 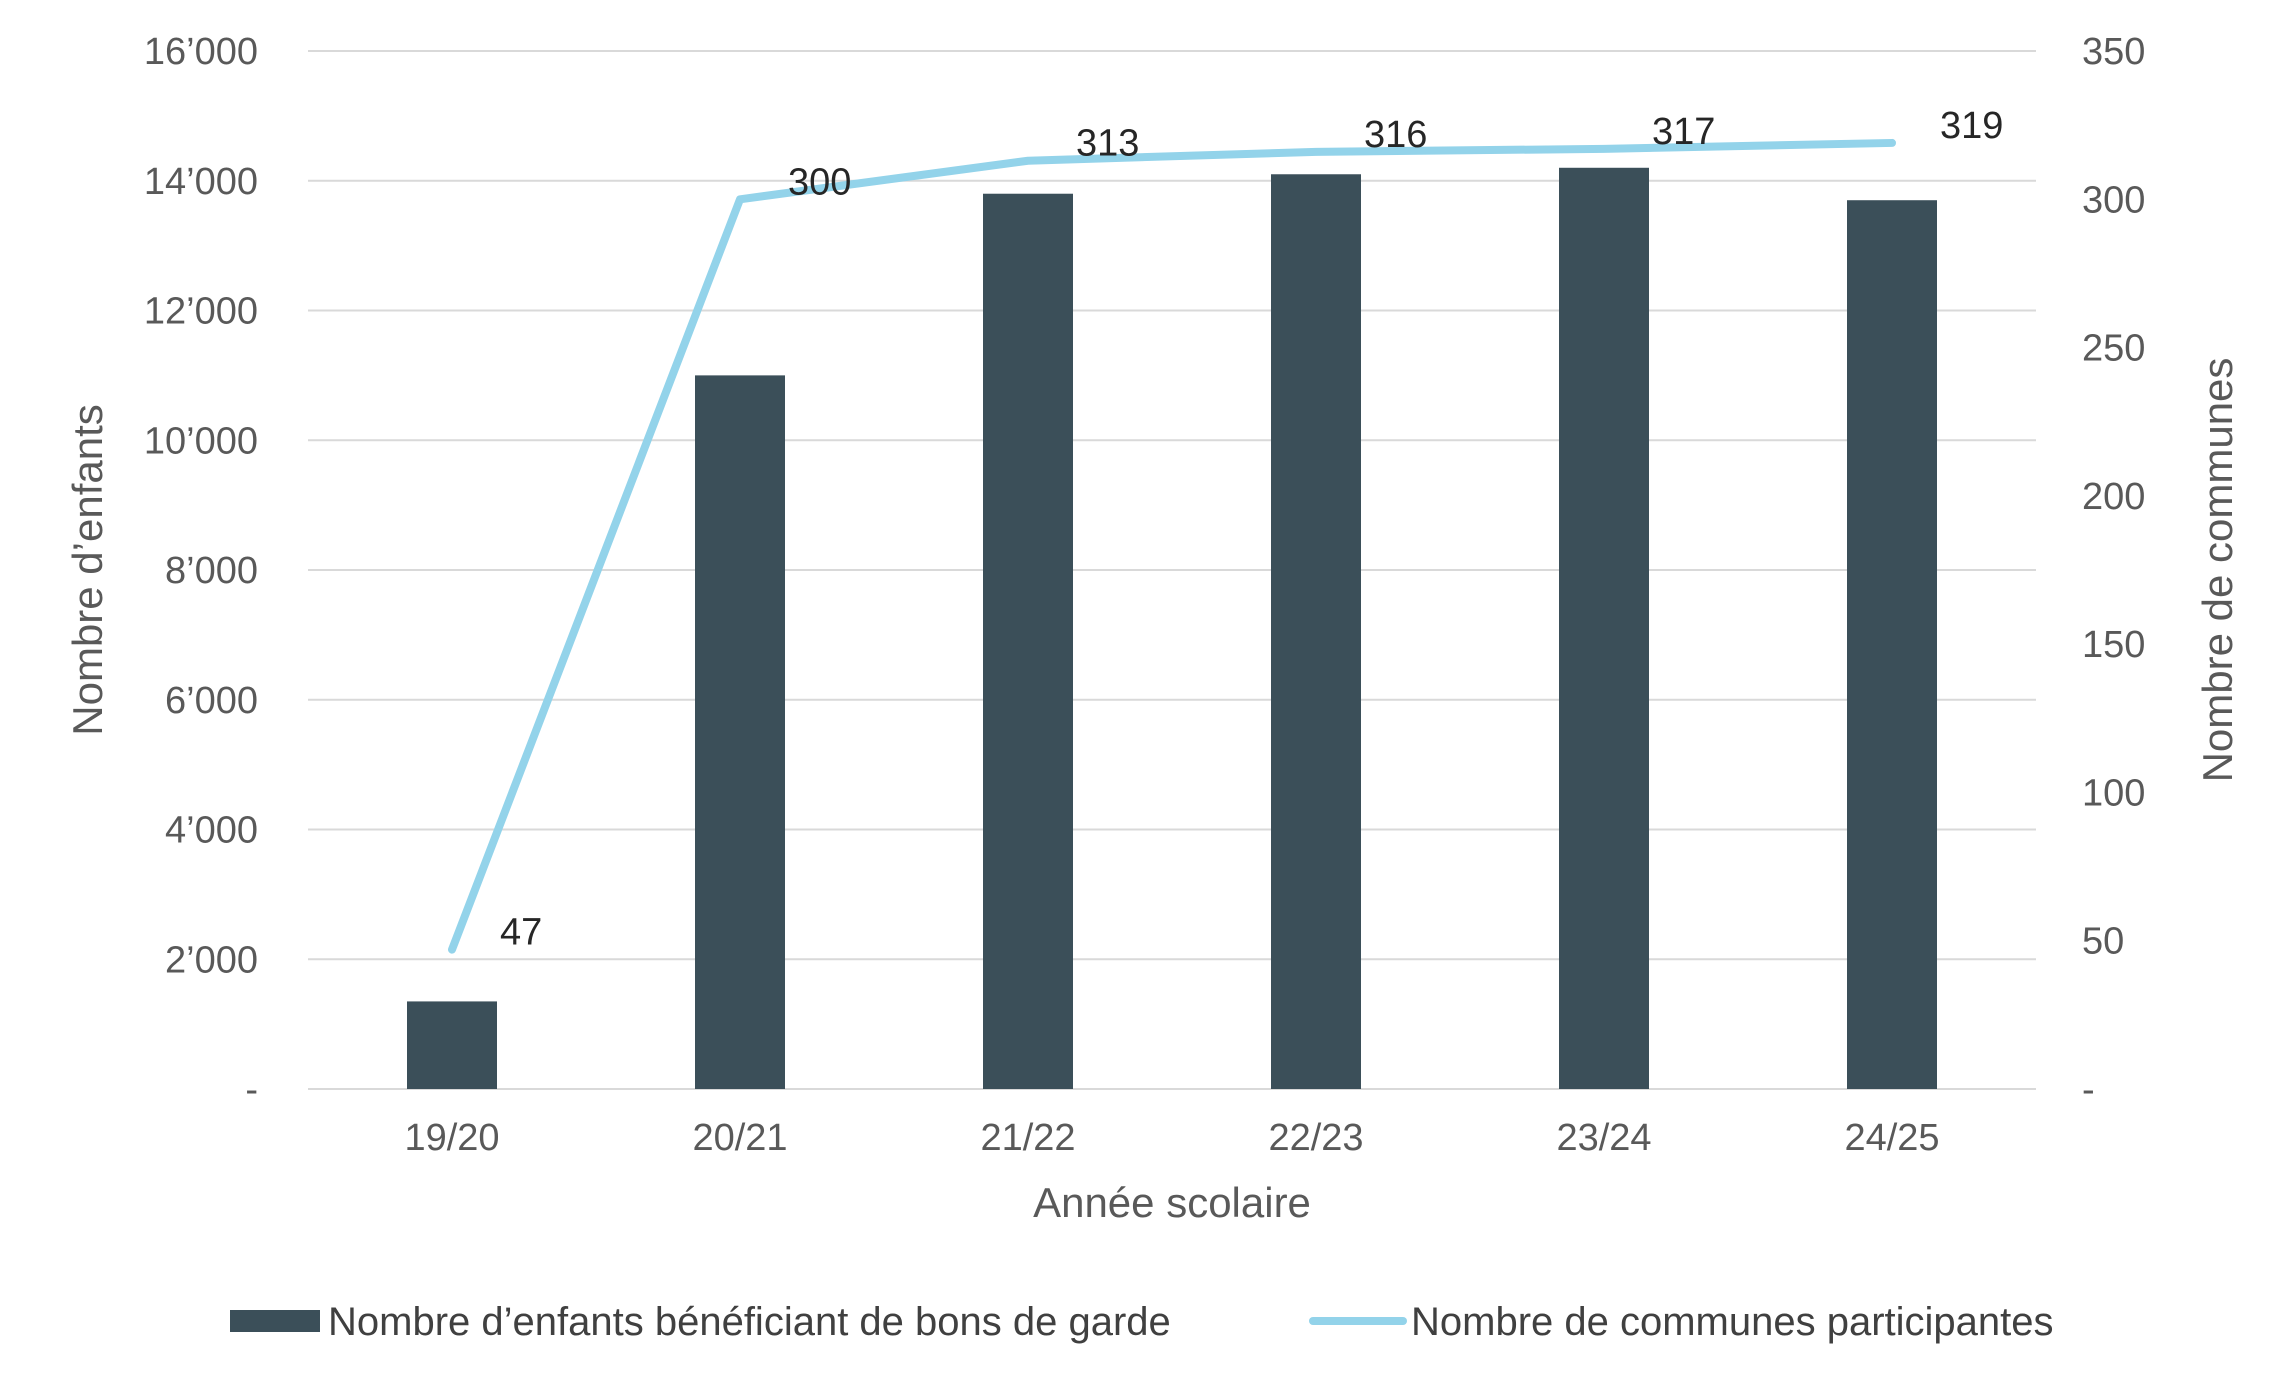 I want to click on y2-tick-label: 200, so click(x=2113, y=497).